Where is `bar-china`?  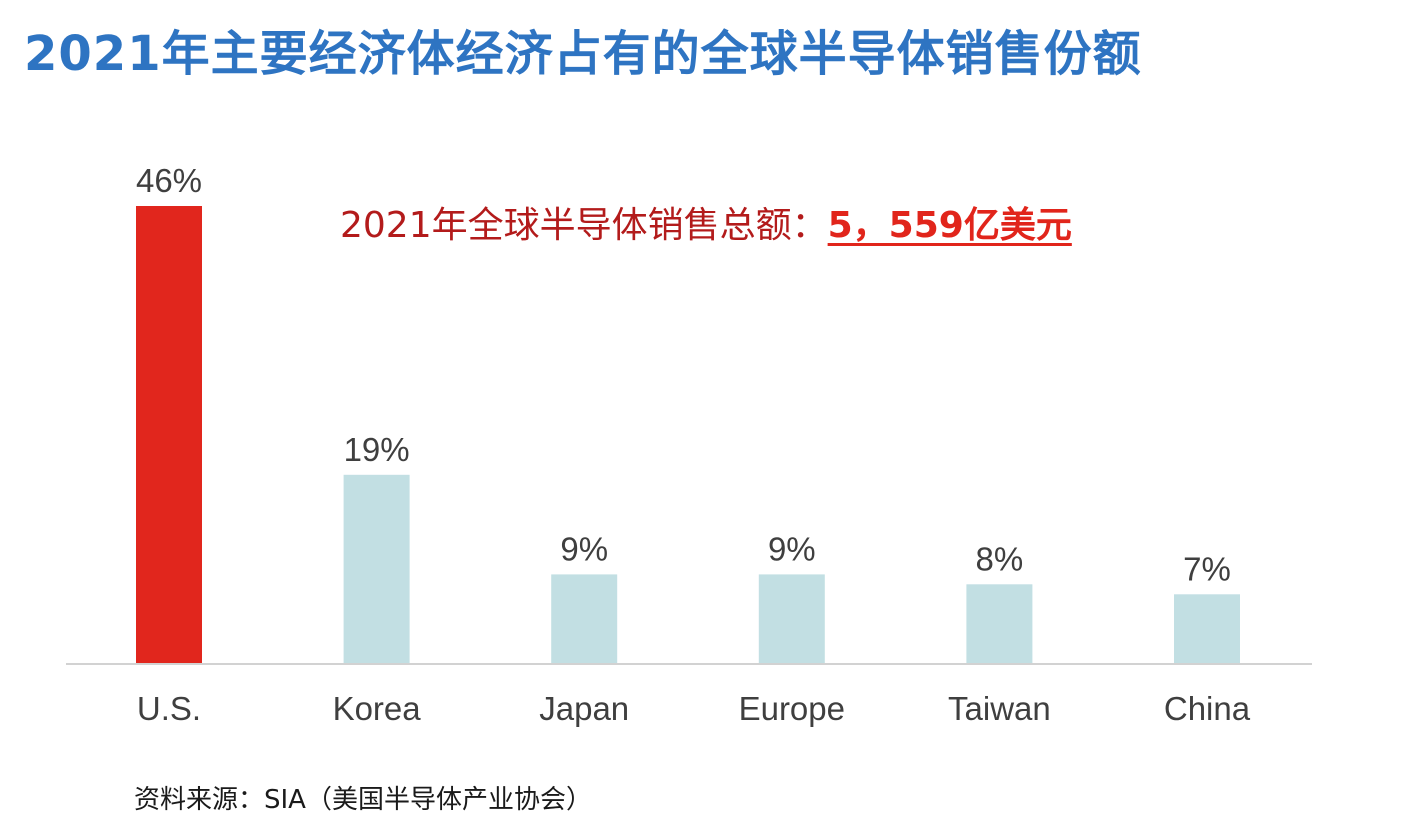
bar-china is located at coordinates (1207, 629).